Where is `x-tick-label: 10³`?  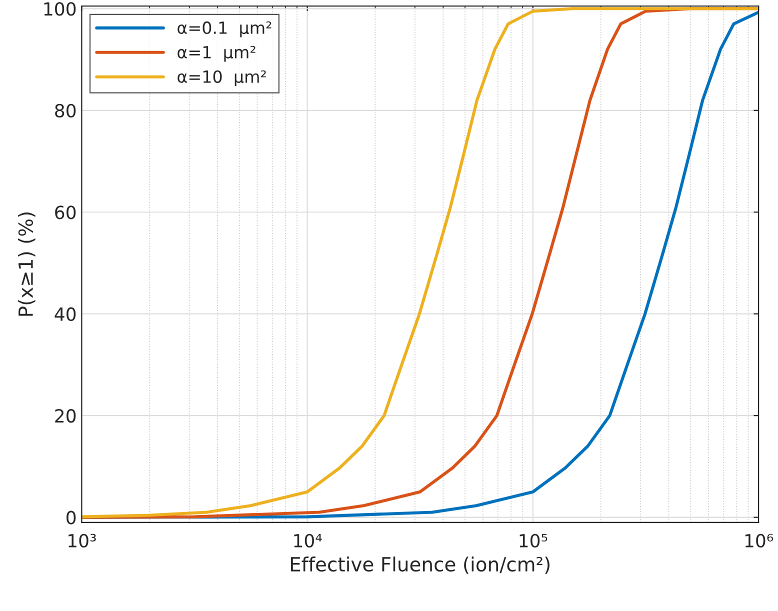
x-tick-label: 10³ is located at coordinates (82, 541).